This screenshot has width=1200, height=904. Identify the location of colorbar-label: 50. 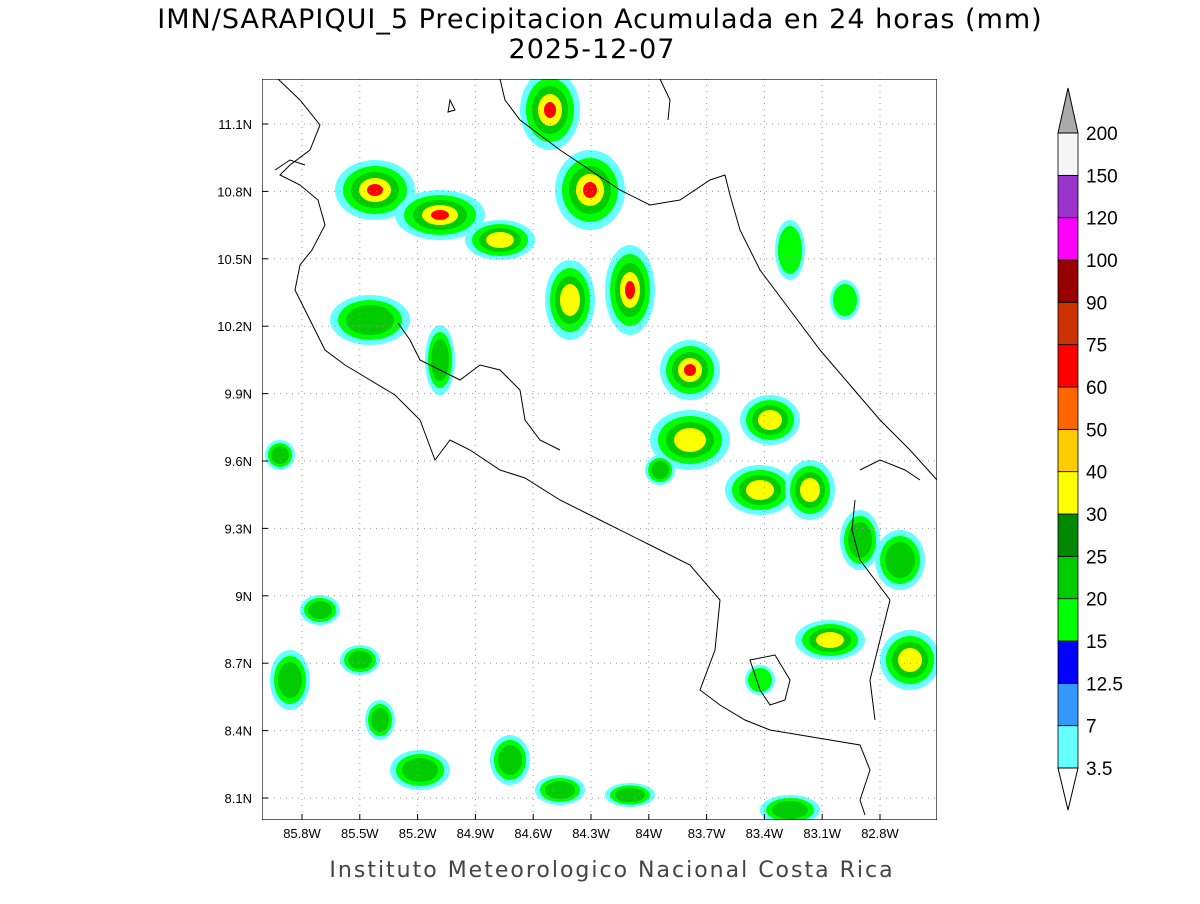
(1096, 430).